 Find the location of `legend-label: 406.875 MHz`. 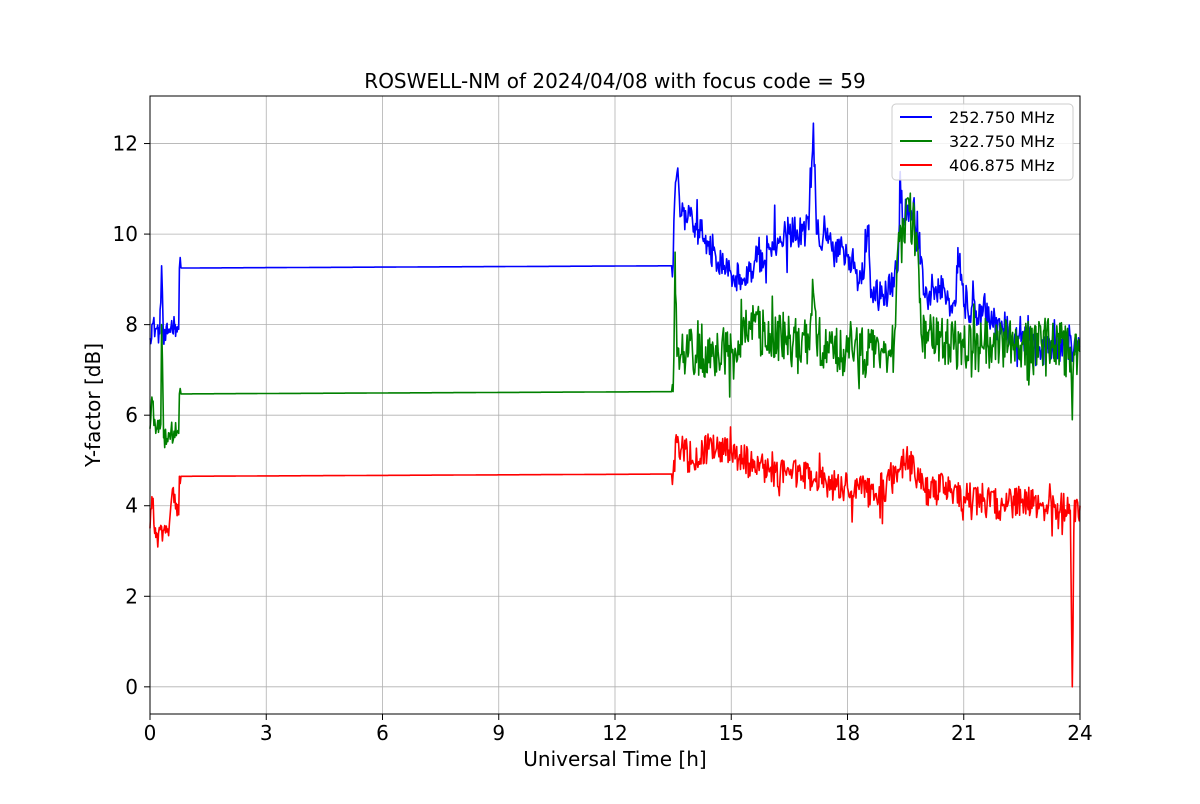

legend-label: 406.875 MHz is located at coordinates (1001, 165).